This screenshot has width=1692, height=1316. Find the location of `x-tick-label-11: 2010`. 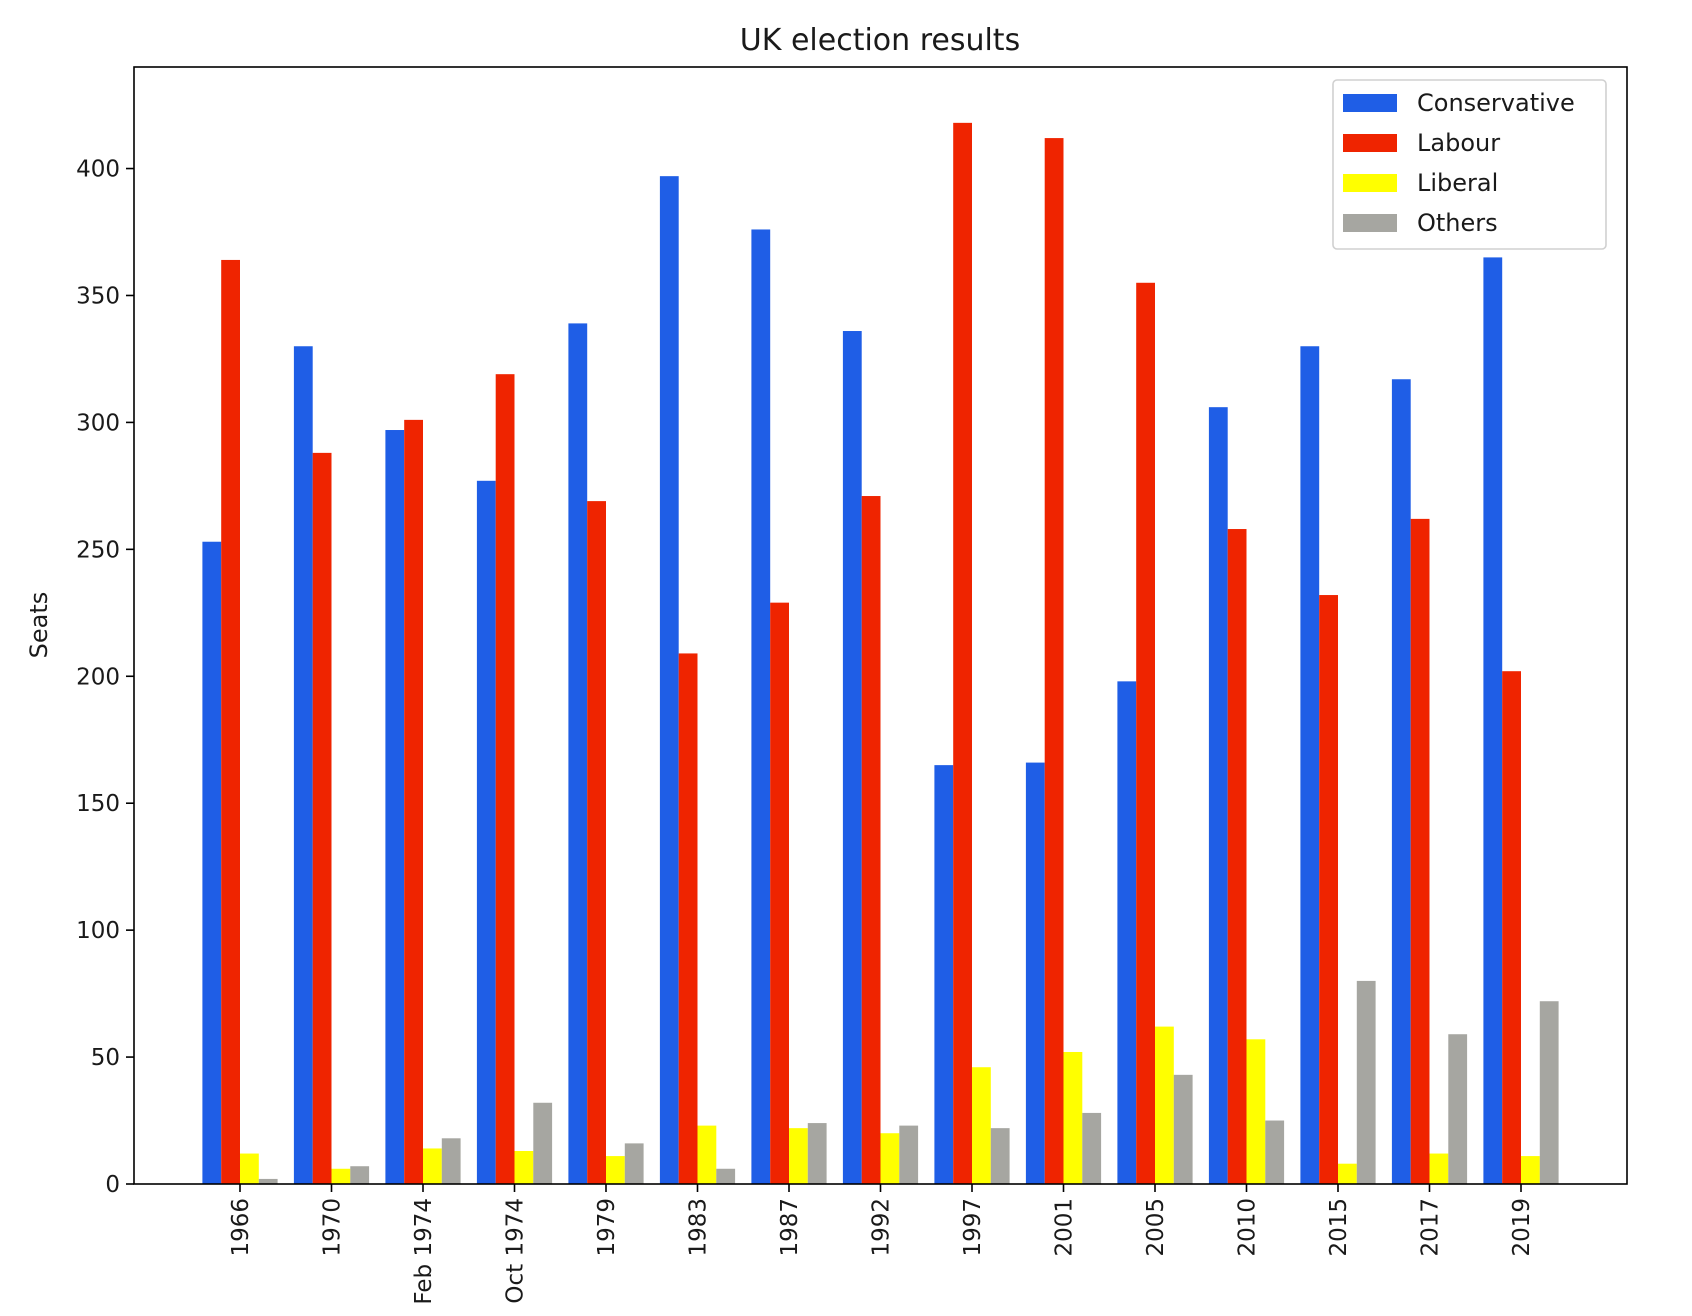

x-tick-label-11: 2010 is located at coordinates (1248, 1227).